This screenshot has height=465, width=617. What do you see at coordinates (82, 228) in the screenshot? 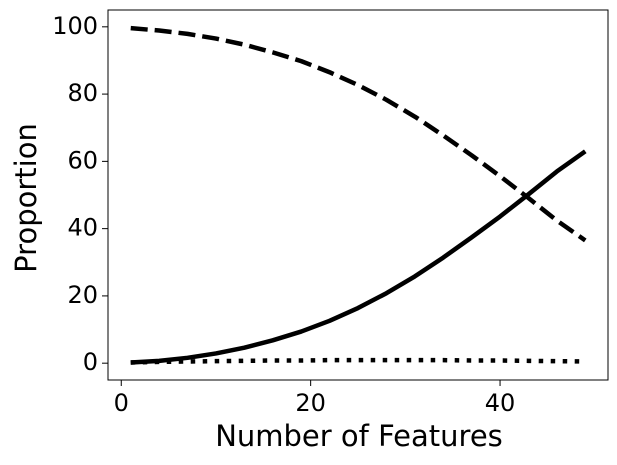
I see `y-tick-label: 40` at bounding box center [82, 228].